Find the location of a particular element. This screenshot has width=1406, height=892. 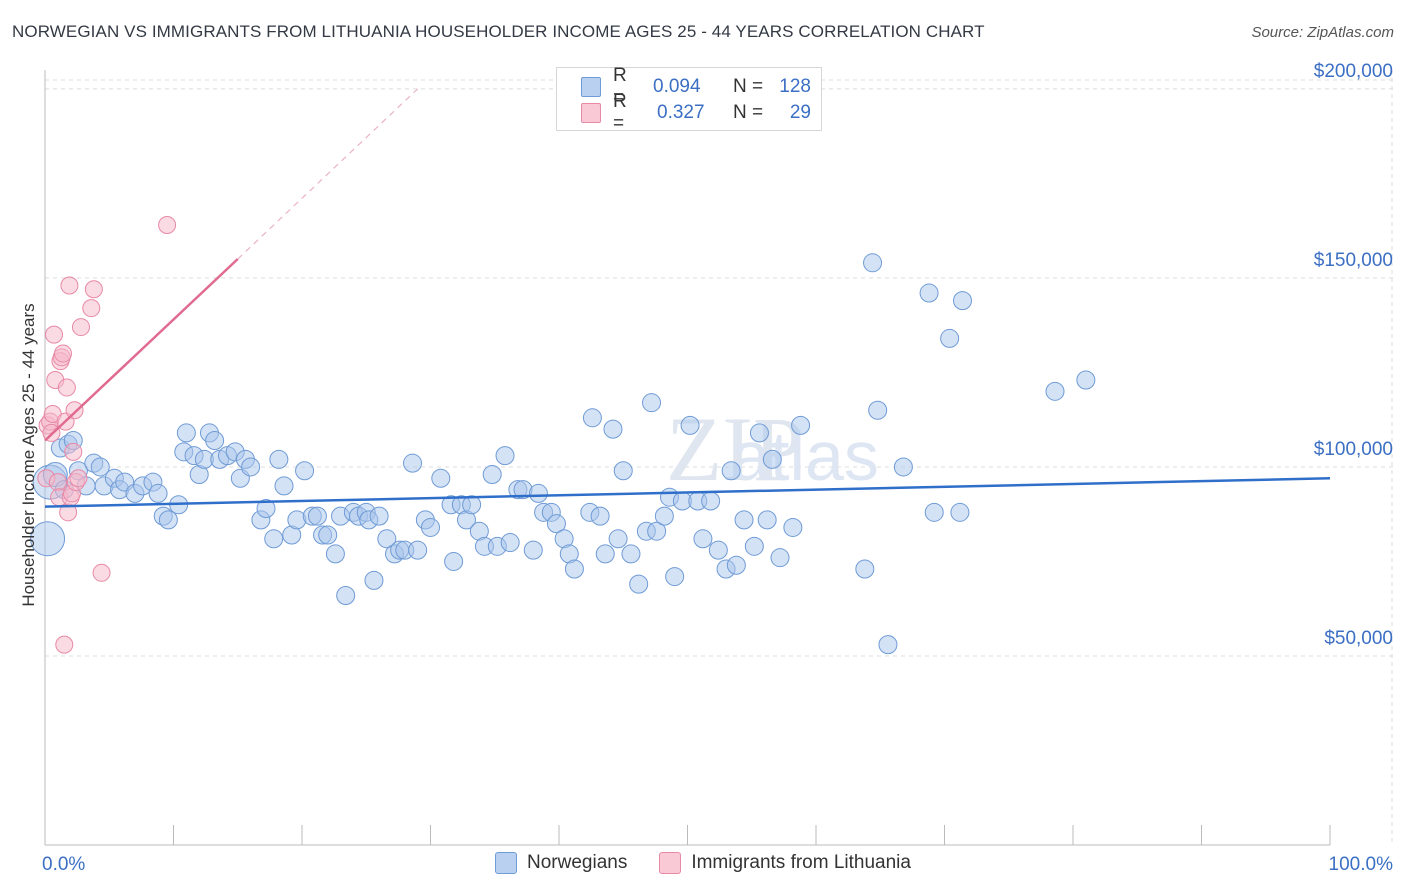

legend-r-value: 0.094 is located at coordinates (677, 86).